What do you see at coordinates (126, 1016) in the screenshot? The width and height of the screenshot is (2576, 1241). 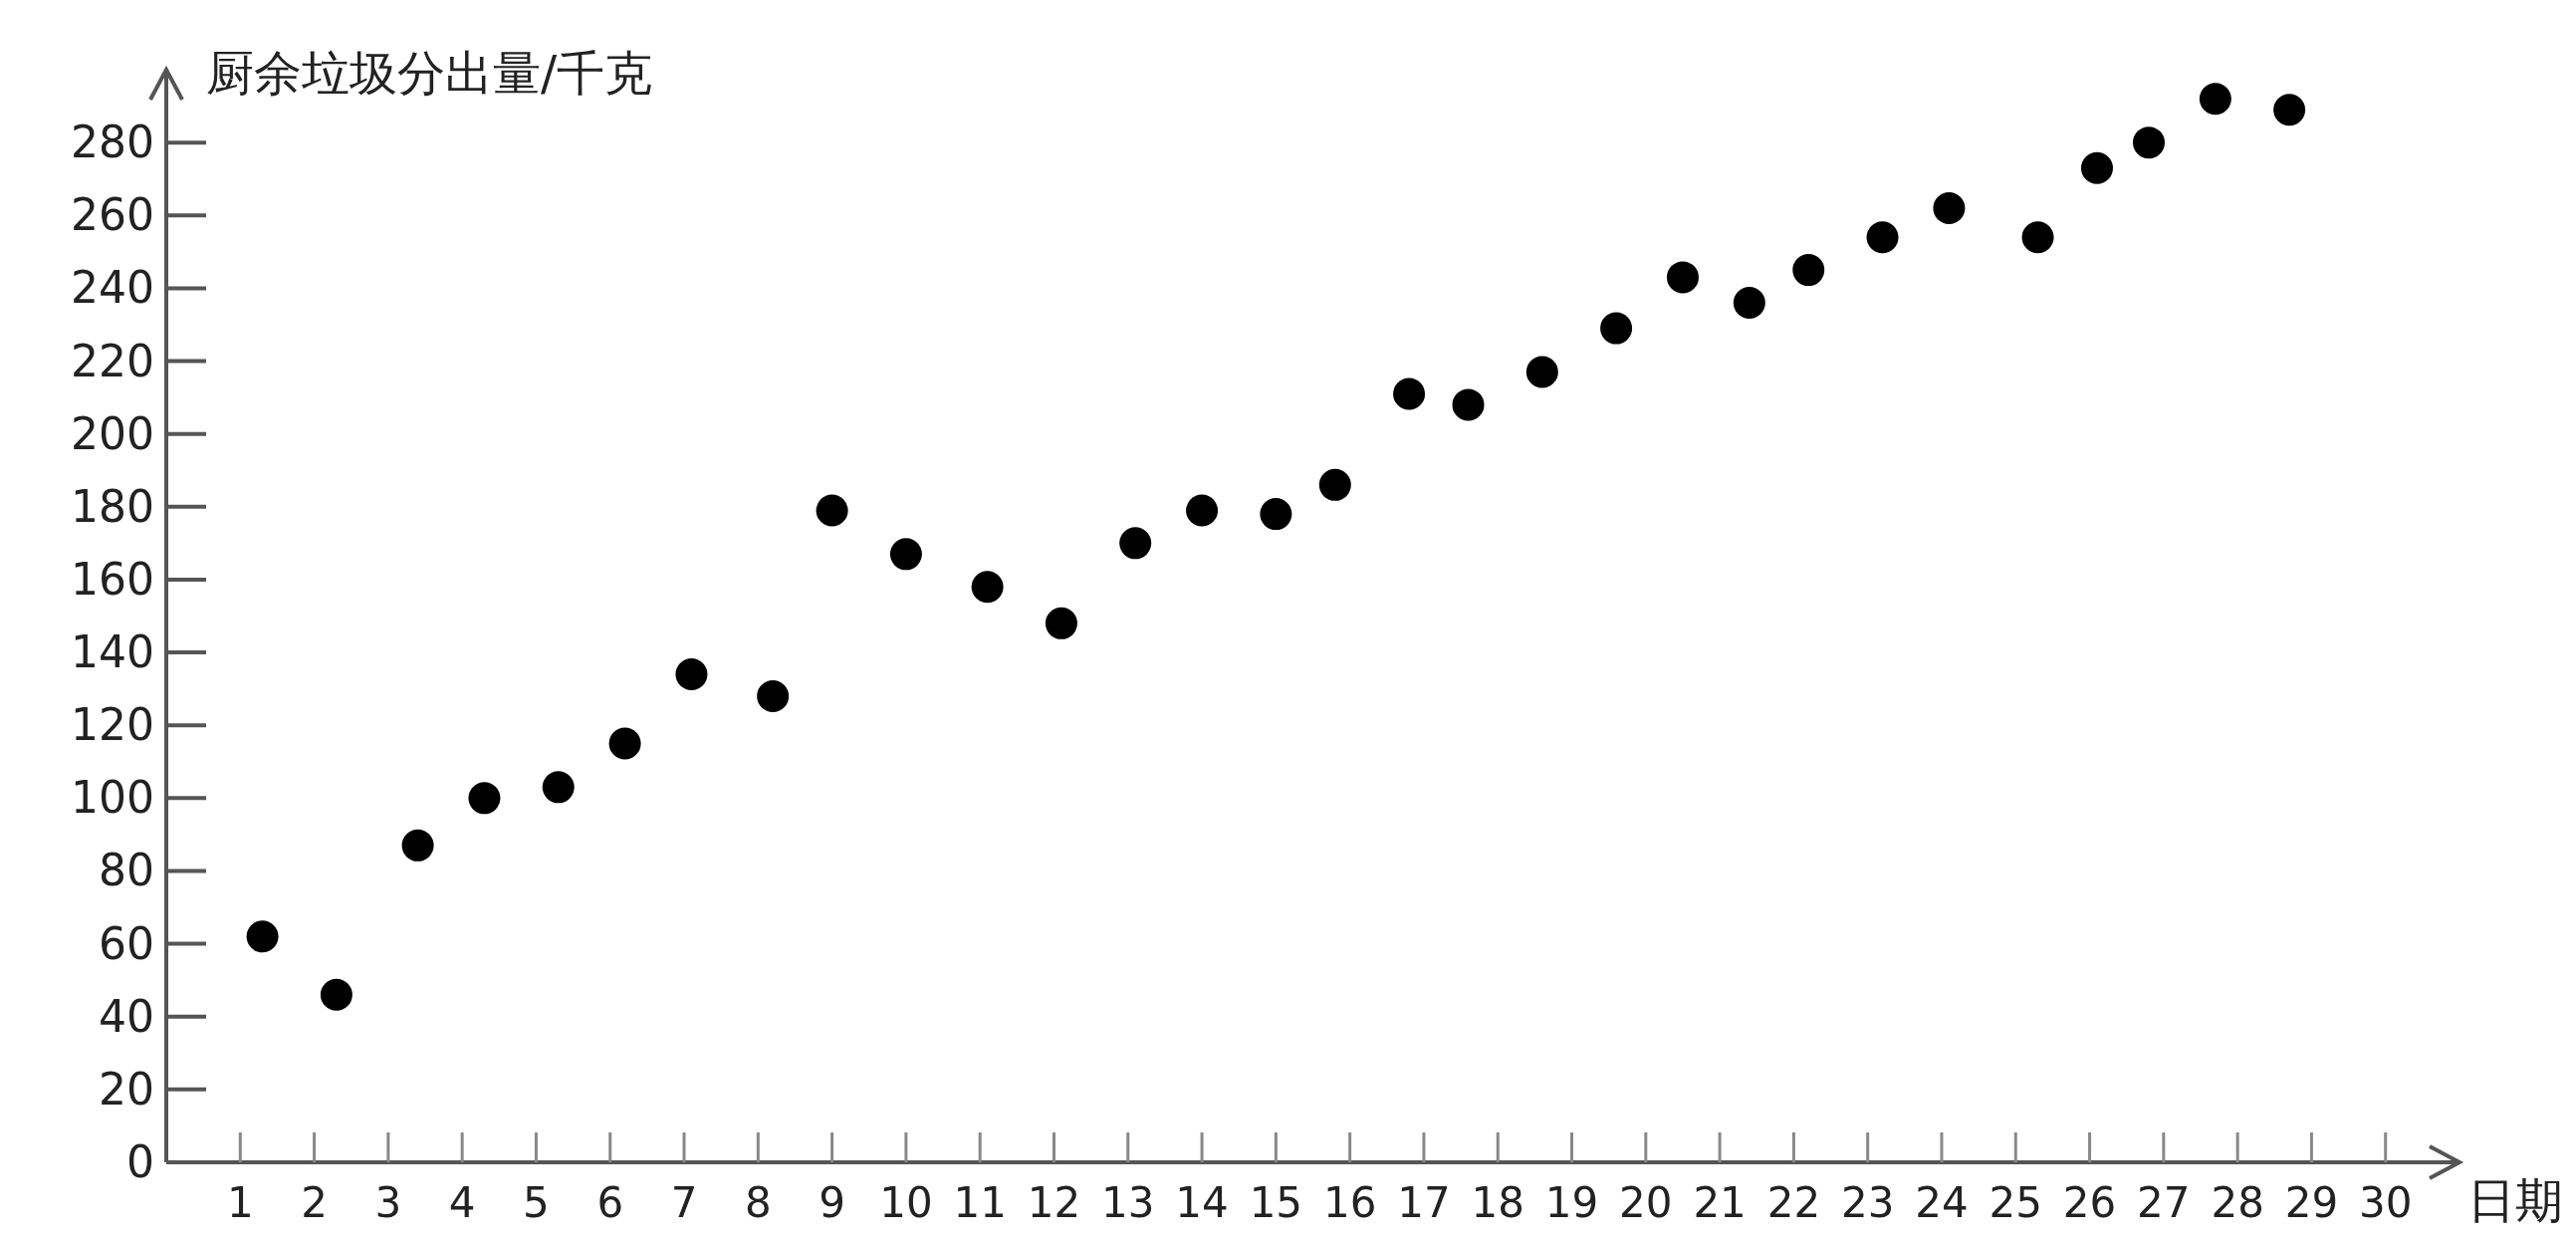 I see `y-tick-label: 40` at bounding box center [126, 1016].